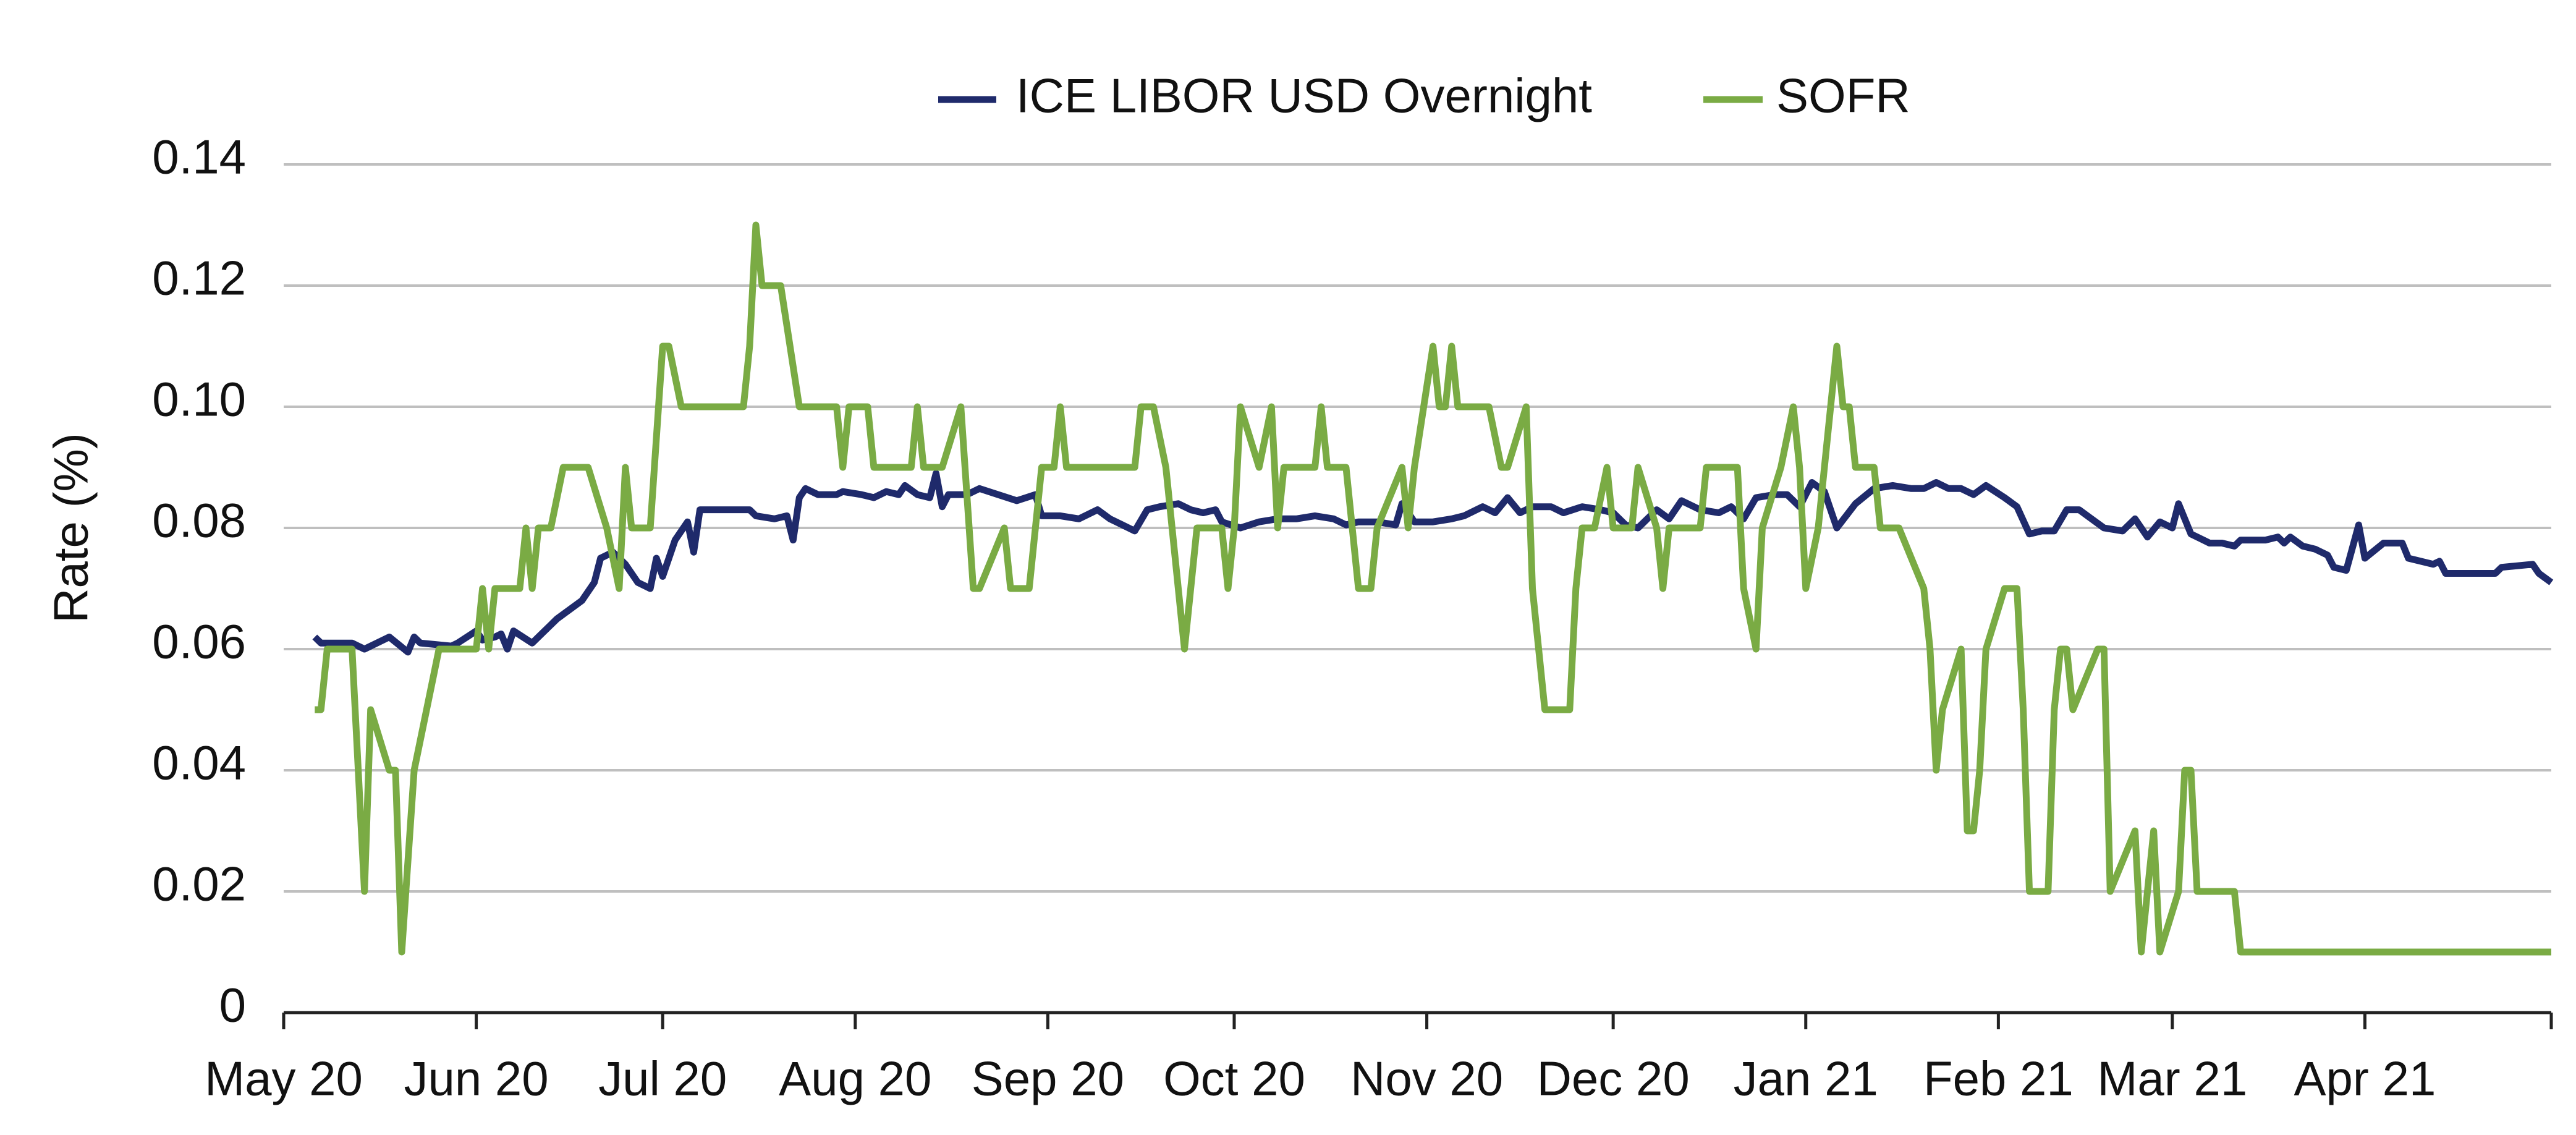  What do you see at coordinates (284, 1079) in the screenshot?
I see `x-tick-label: May 20` at bounding box center [284, 1079].